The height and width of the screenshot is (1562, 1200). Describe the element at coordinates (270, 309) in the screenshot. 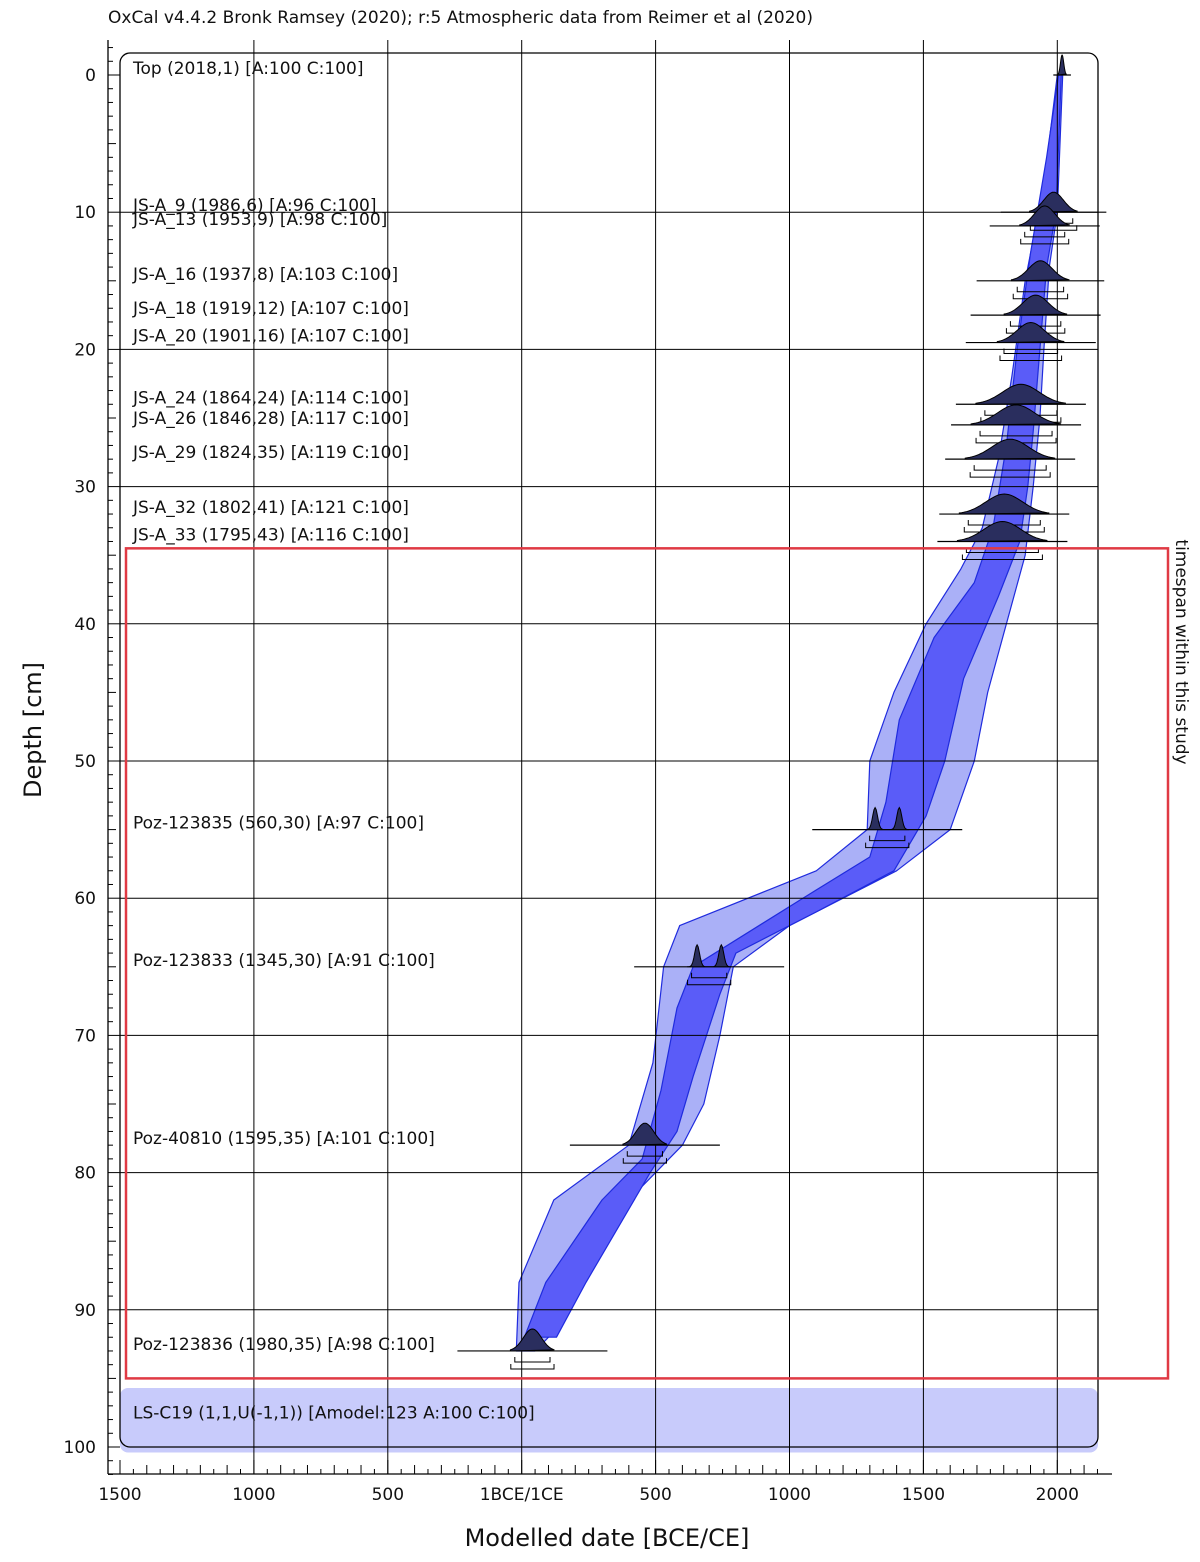

I see `sample-label: JS-A_18 (1919,12) [A:107 C:100]` at that location.